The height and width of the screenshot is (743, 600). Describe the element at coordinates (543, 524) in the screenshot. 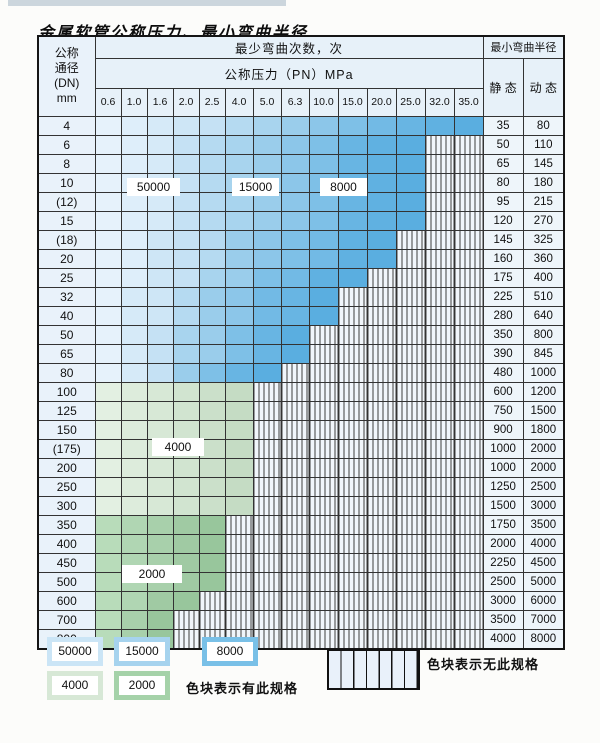

I see `dynamic-value: 3500` at that location.